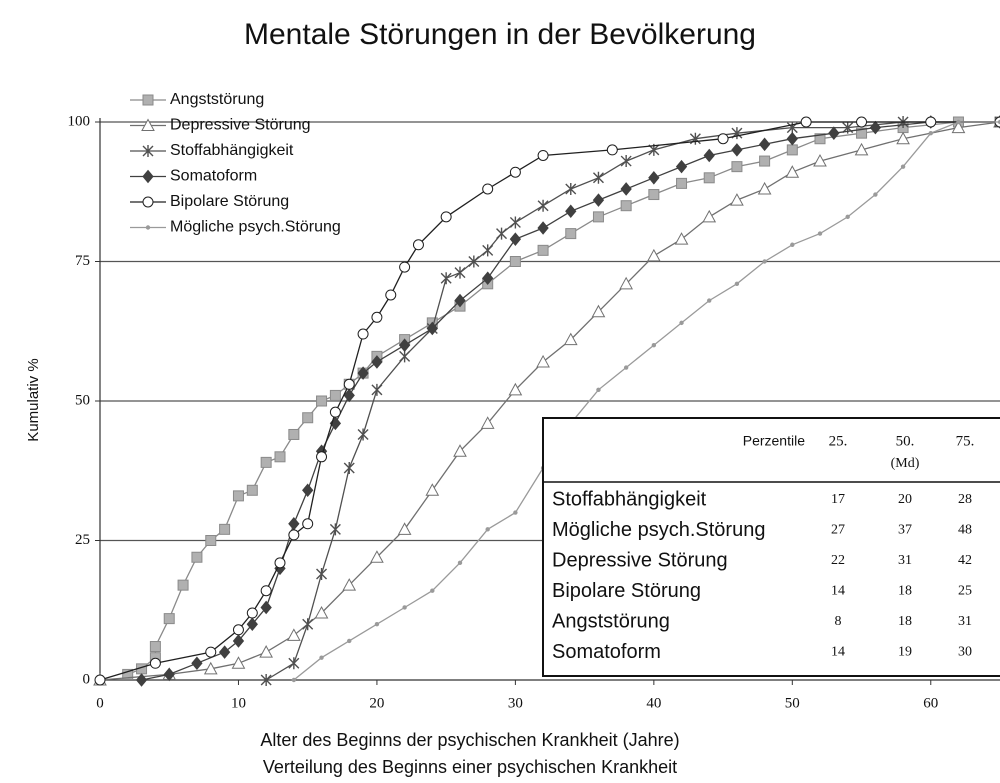 The width and height of the screenshot is (1000, 783). Describe the element at coordinates (905, 621) in the screenshot. I see `table-cell: 18` at that location.